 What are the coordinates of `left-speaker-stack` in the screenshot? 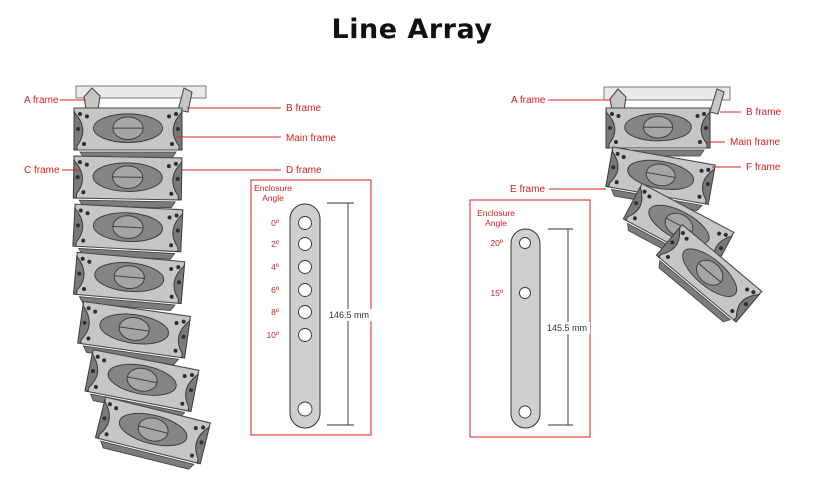 It's located at (142, 277).